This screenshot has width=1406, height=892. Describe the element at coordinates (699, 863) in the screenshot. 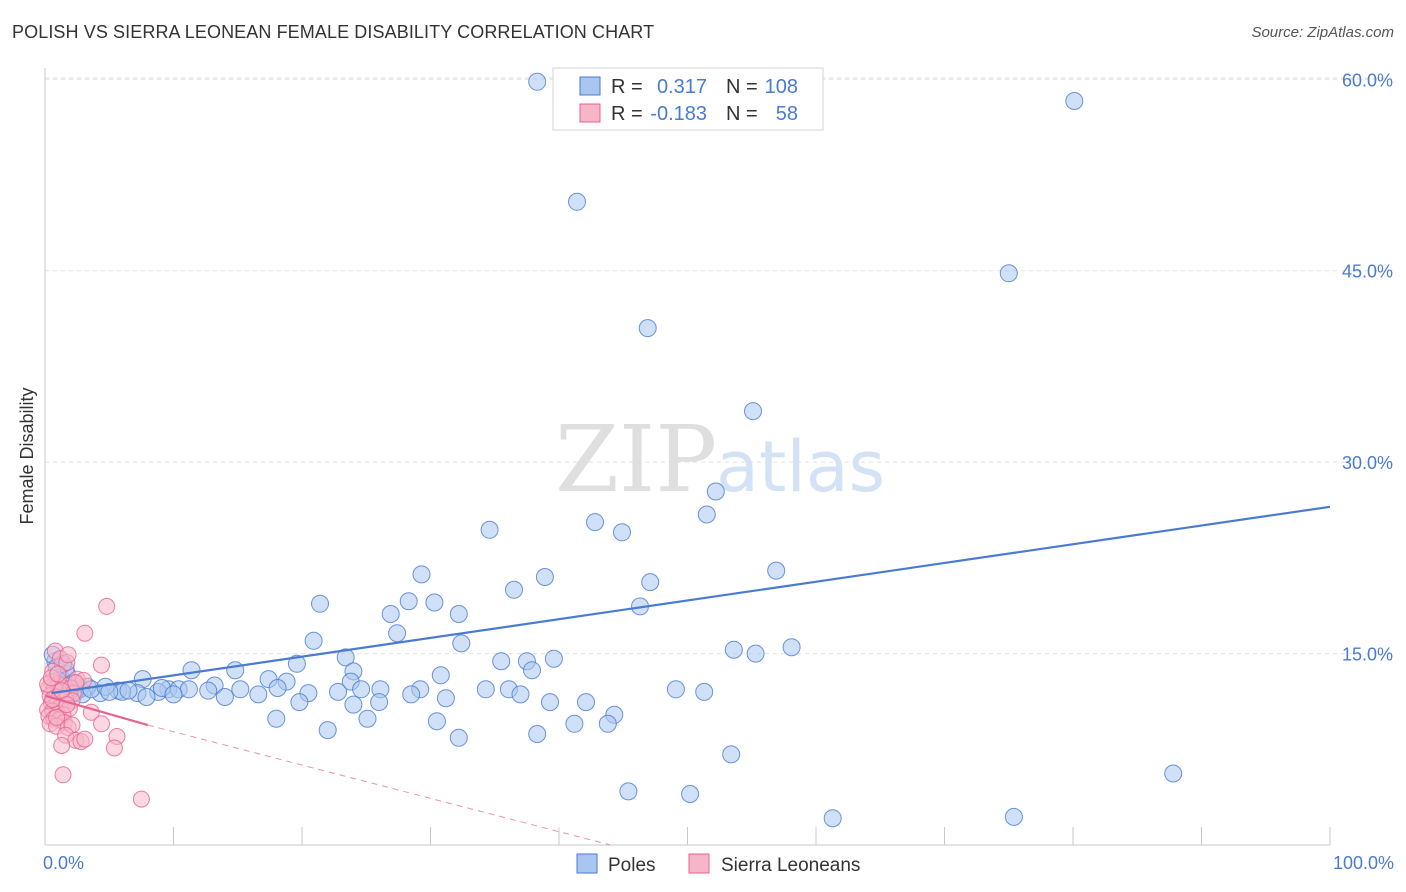

I see `bottom-legend-swatch-sierra` at that location.